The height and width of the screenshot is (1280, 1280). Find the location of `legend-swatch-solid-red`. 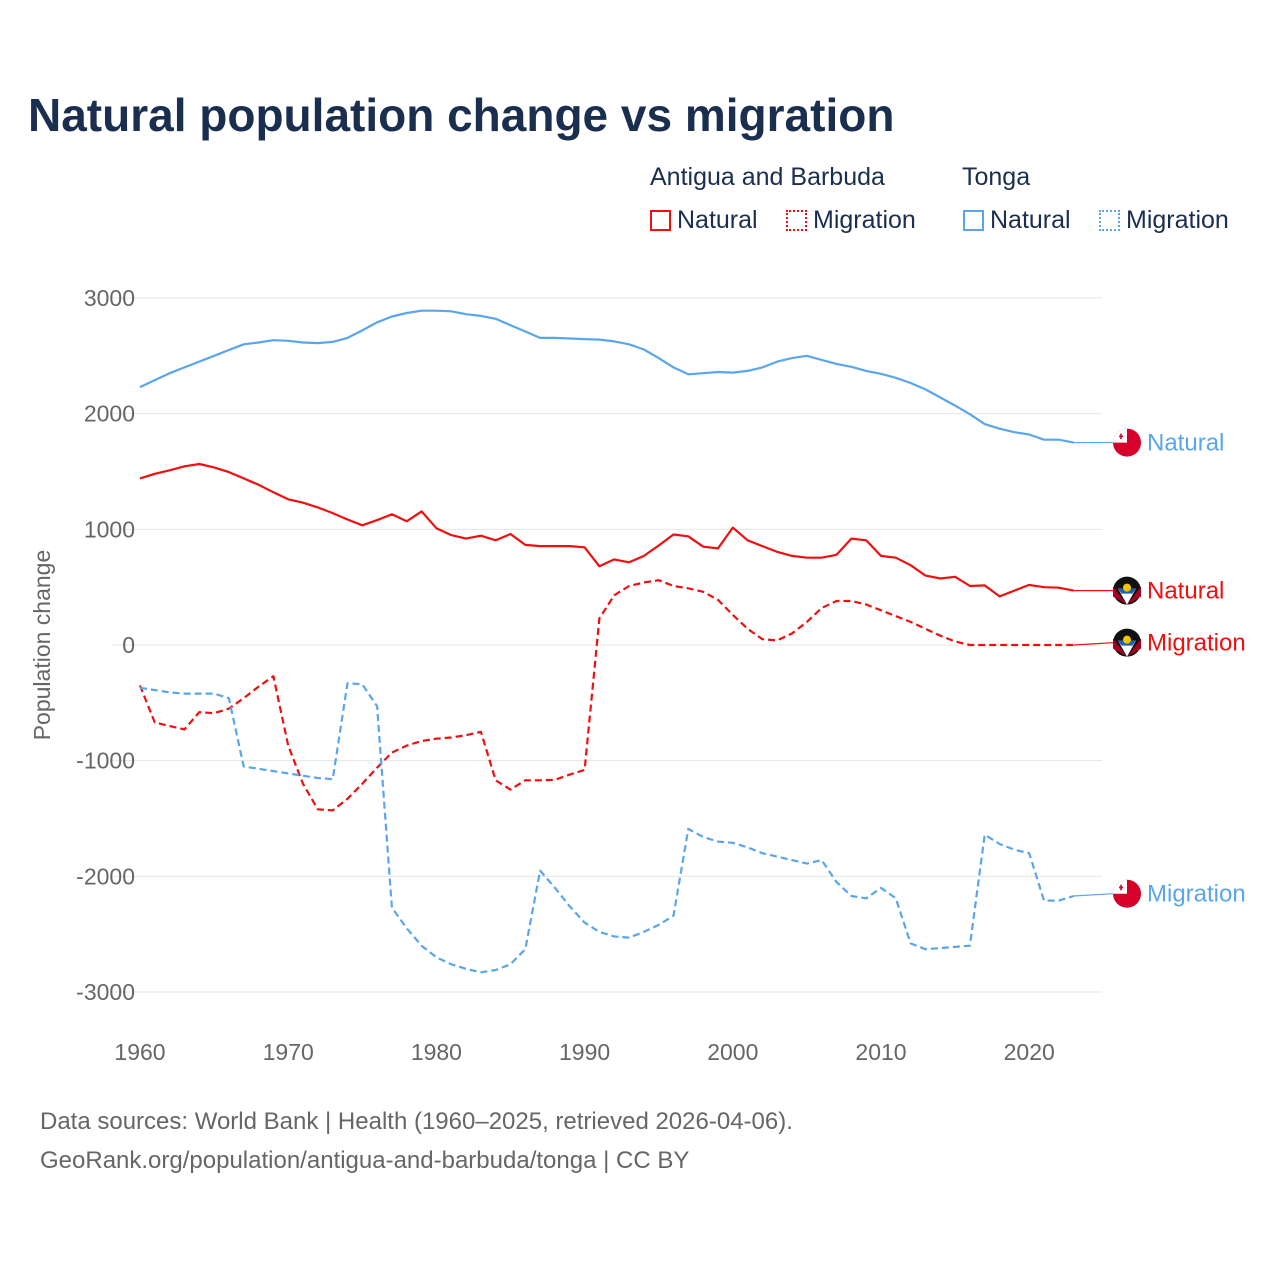

legend-swatch-solid-red is located at coordinates (660, 220).